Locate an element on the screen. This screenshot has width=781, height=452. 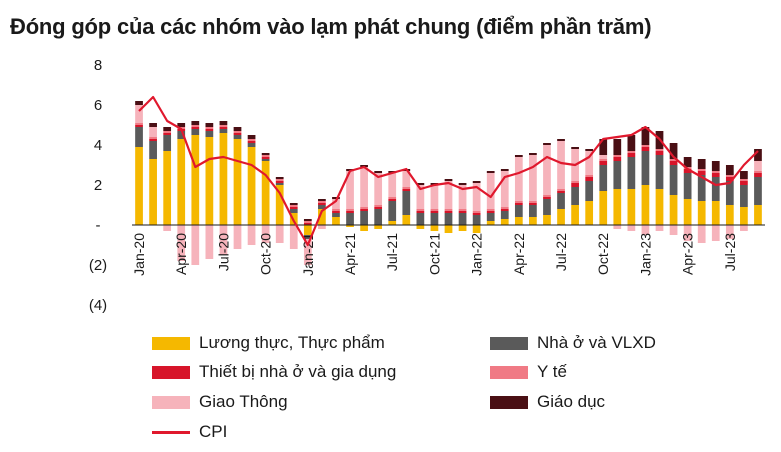
legend-item-cpi: CPI is located at coordinates (189, 432).